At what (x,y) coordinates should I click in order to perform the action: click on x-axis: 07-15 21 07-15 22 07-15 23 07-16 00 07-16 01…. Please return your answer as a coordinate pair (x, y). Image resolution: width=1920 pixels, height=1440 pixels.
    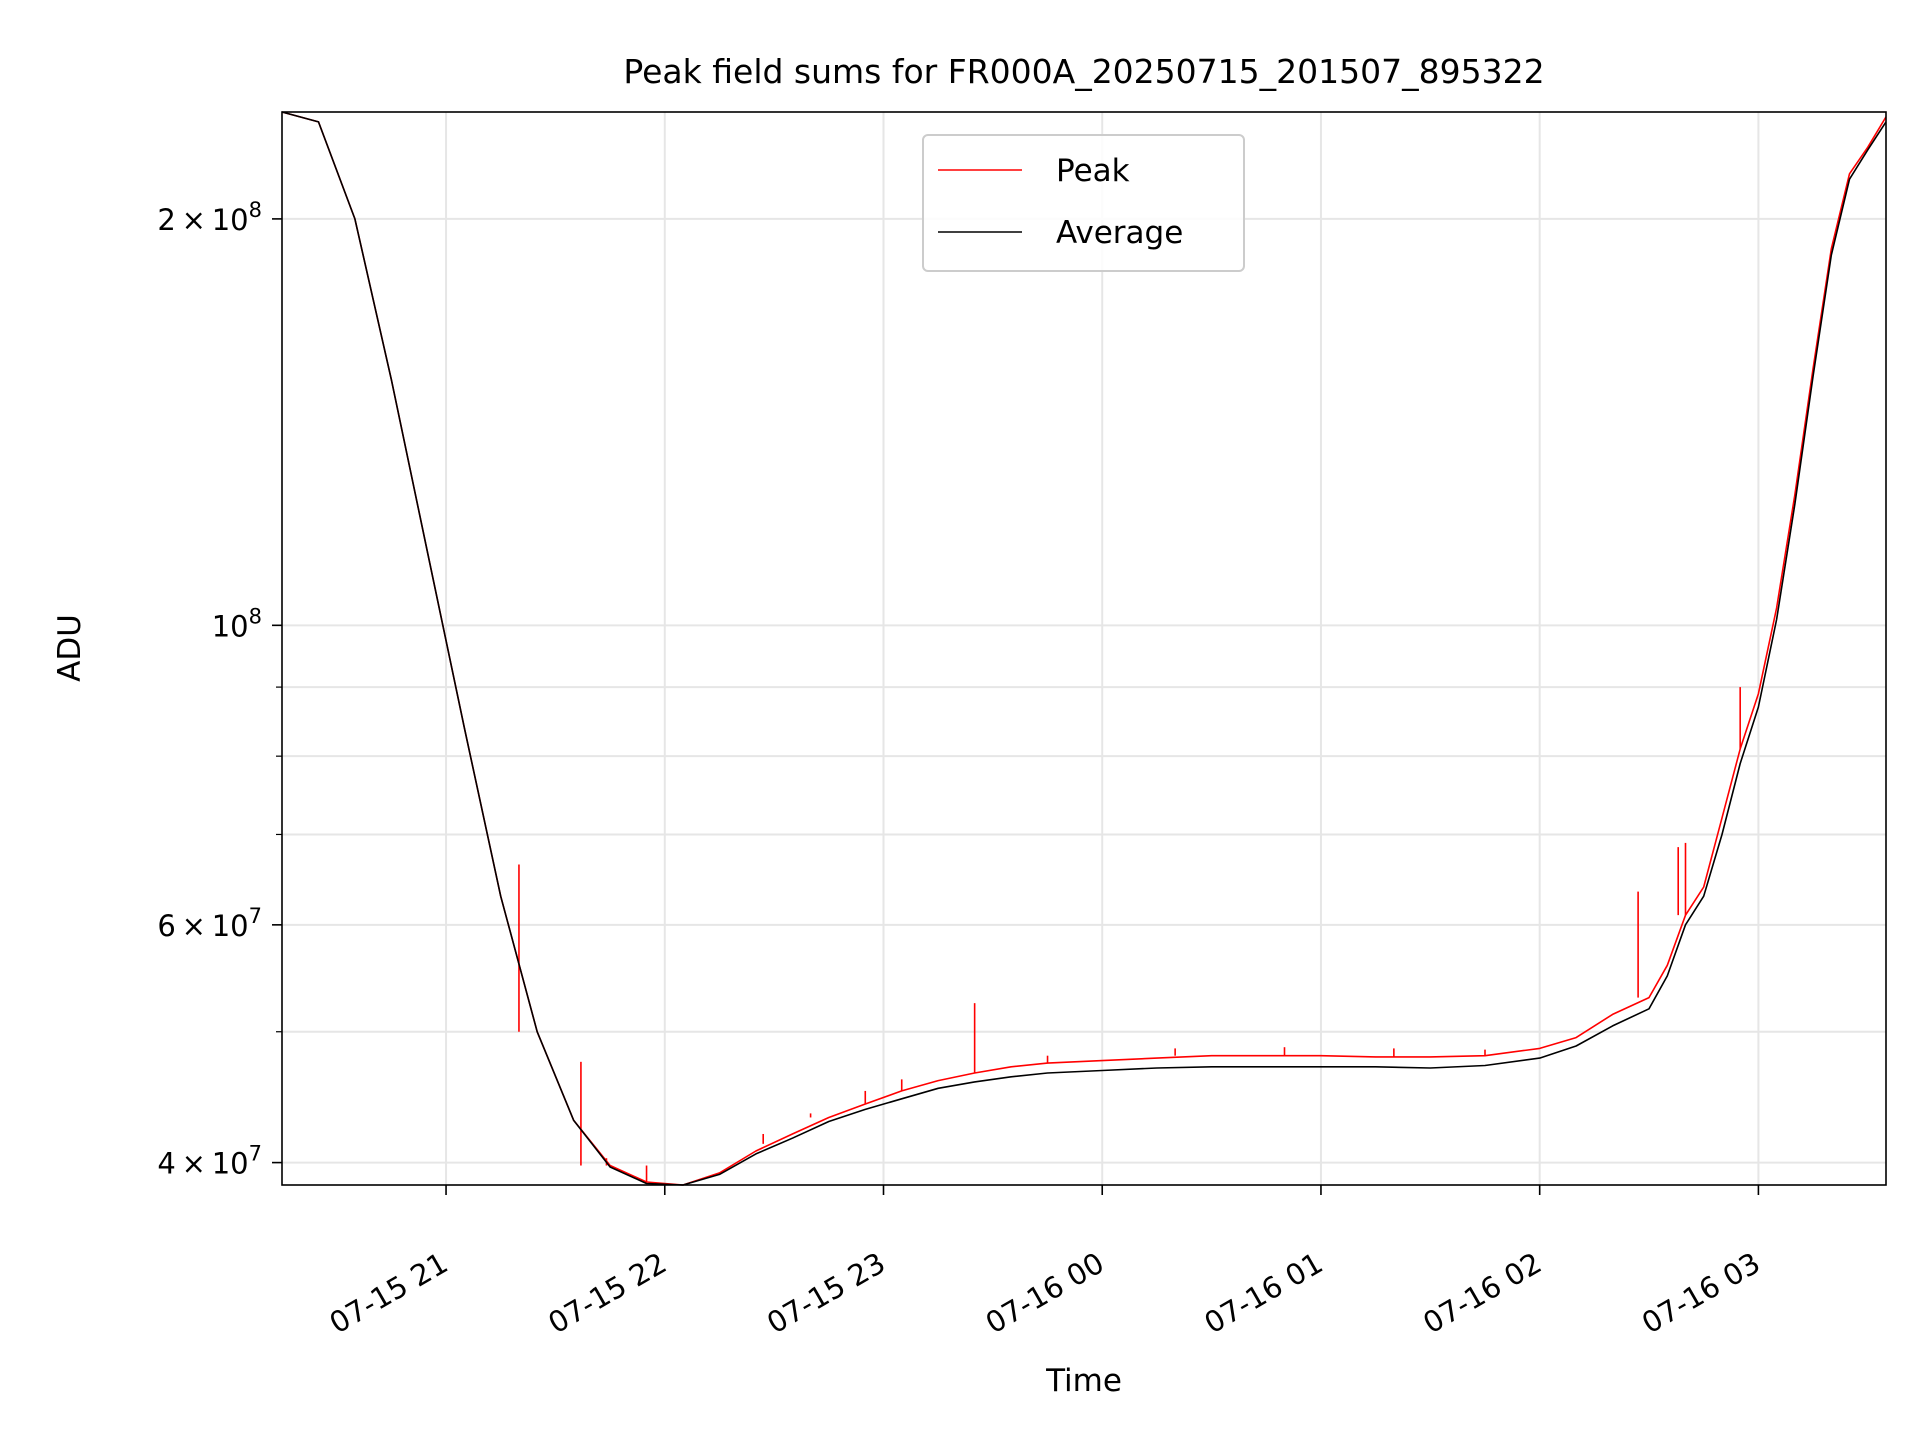
    Looking at the image, I should click on (1045, 1262).